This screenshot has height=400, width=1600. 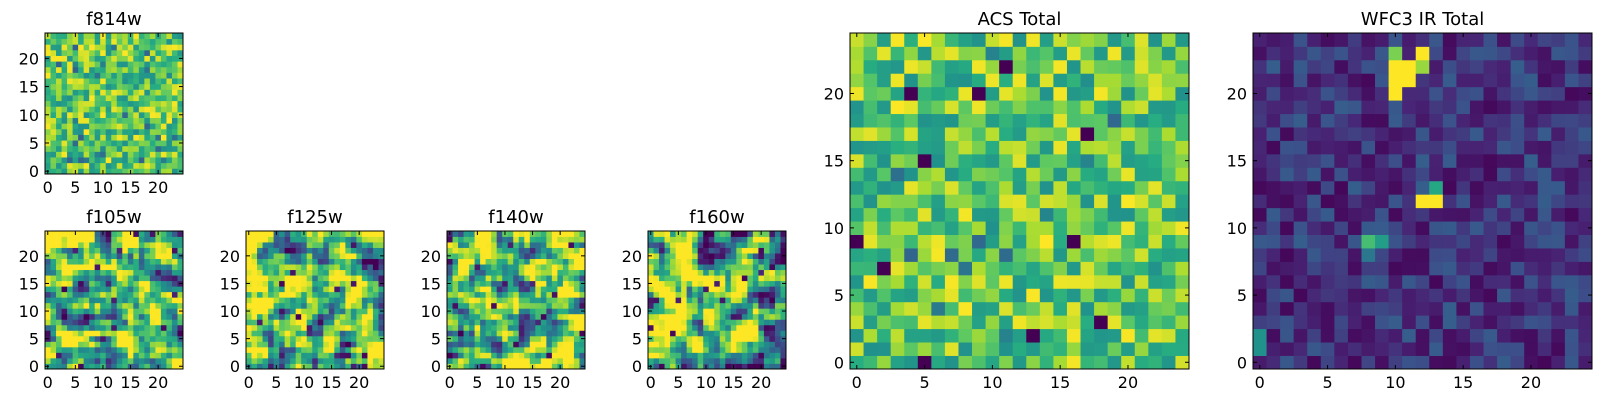 I want to click on x-tick-label: 20, so click(x=1128, y=382).